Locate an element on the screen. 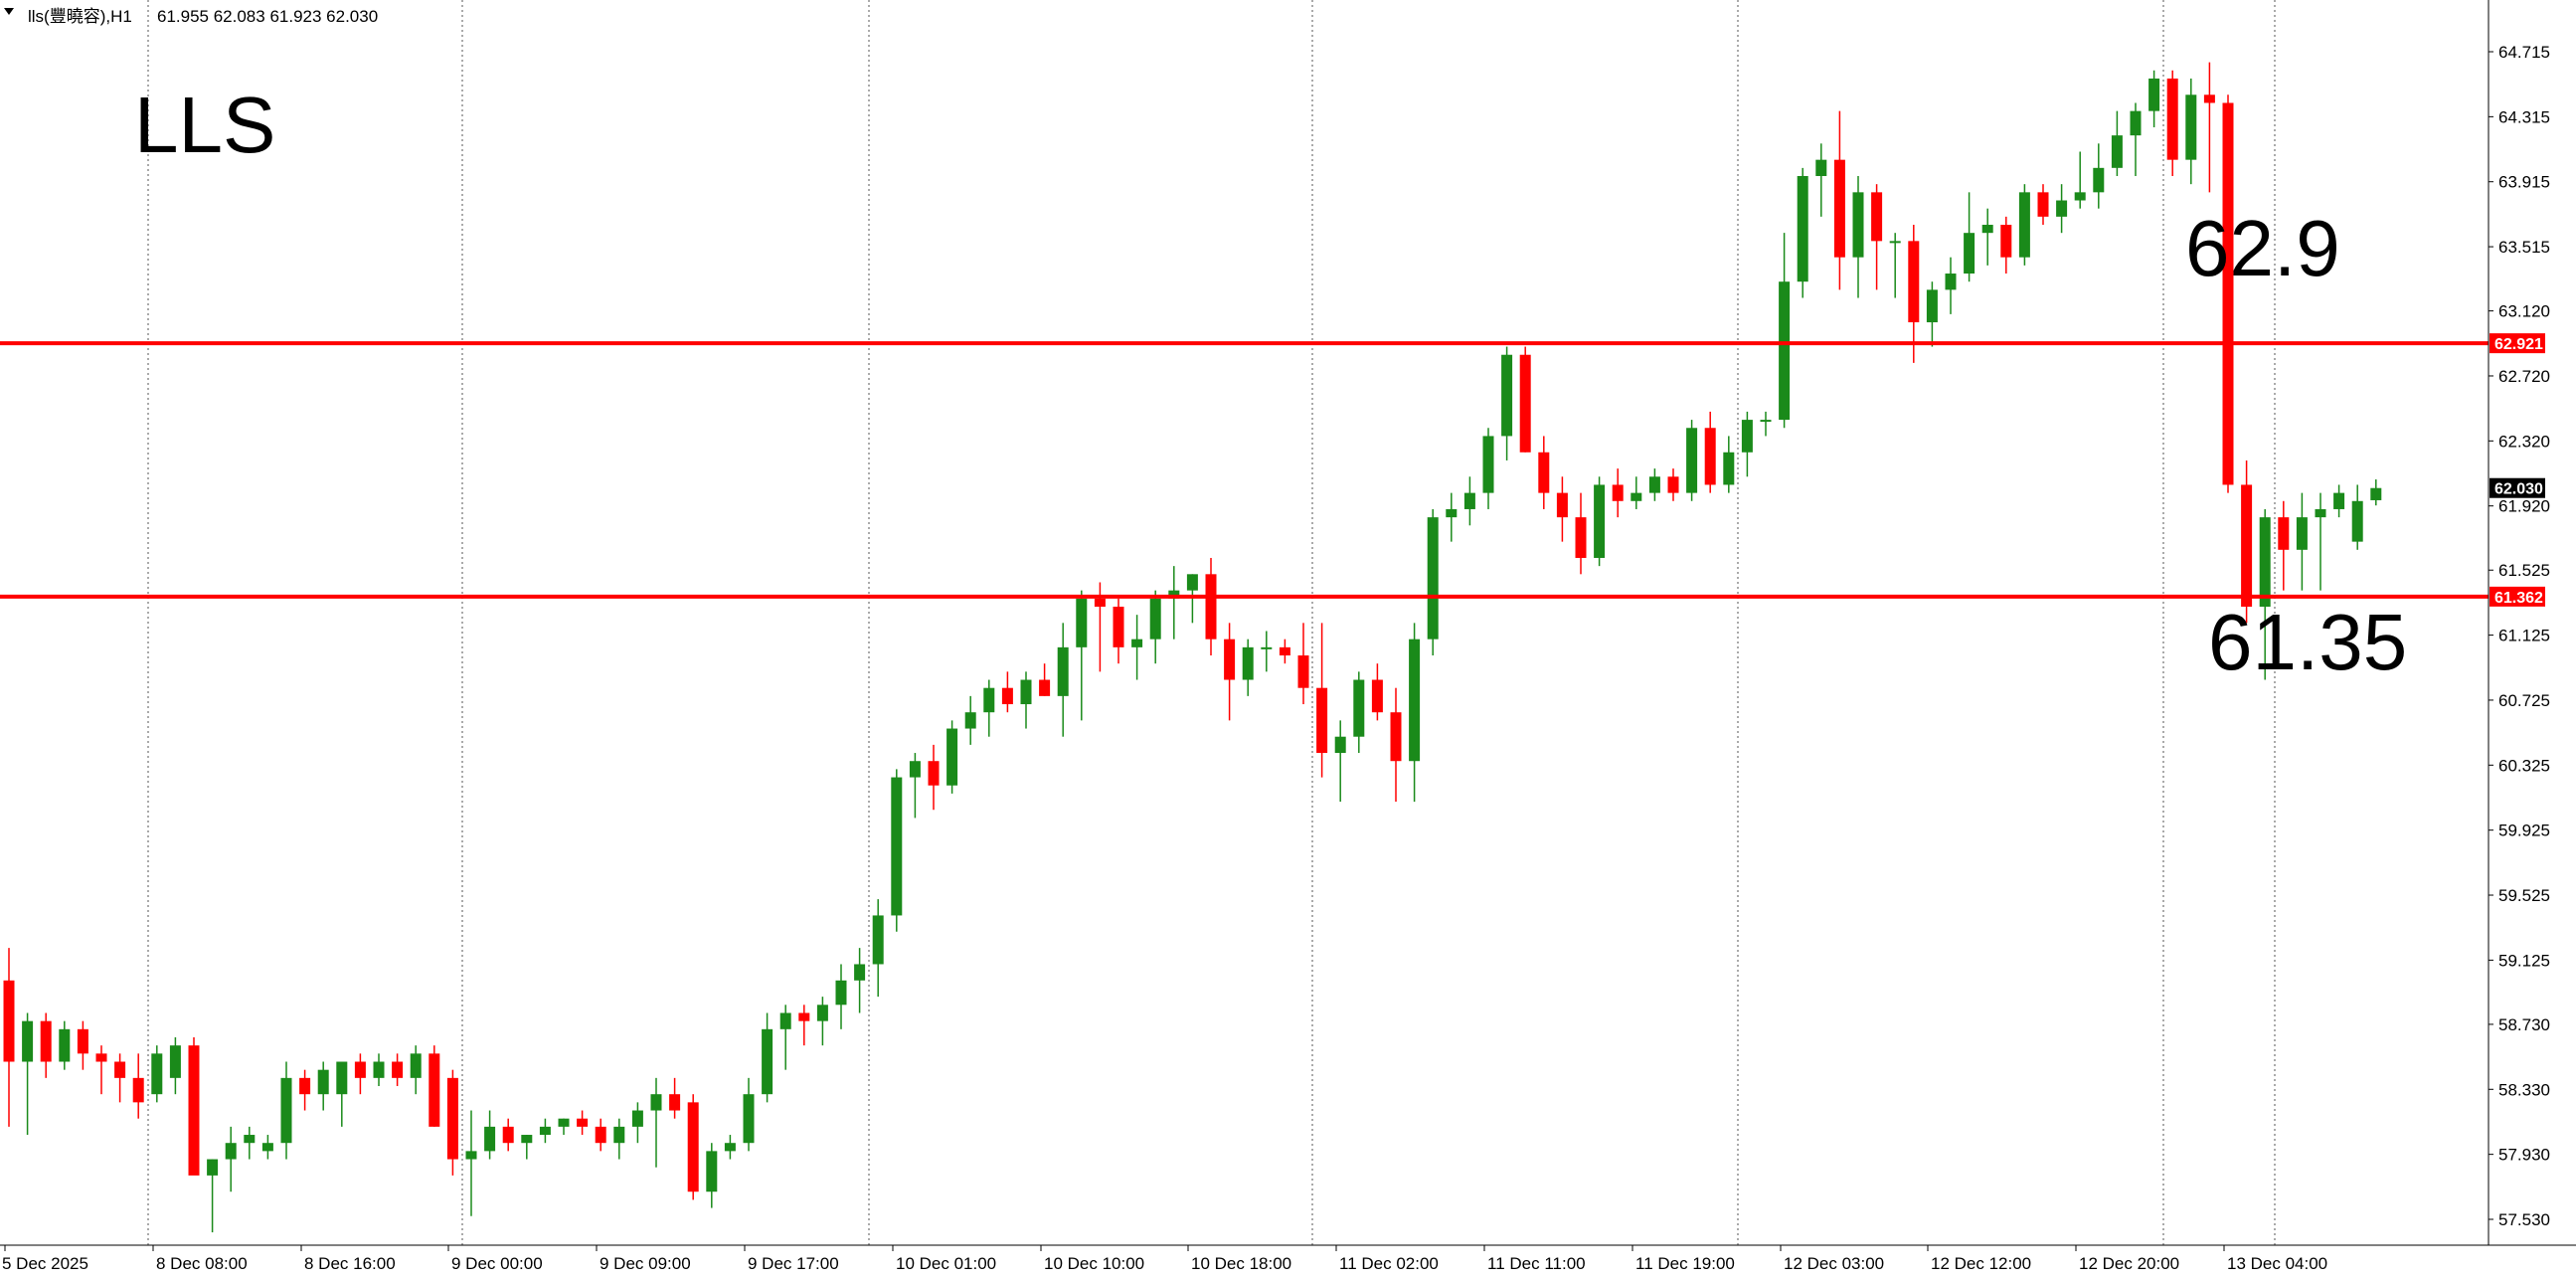 This screenshot has height=1281, width=2576. dropdown-triangle-icon is located at coordinates (9, 11).